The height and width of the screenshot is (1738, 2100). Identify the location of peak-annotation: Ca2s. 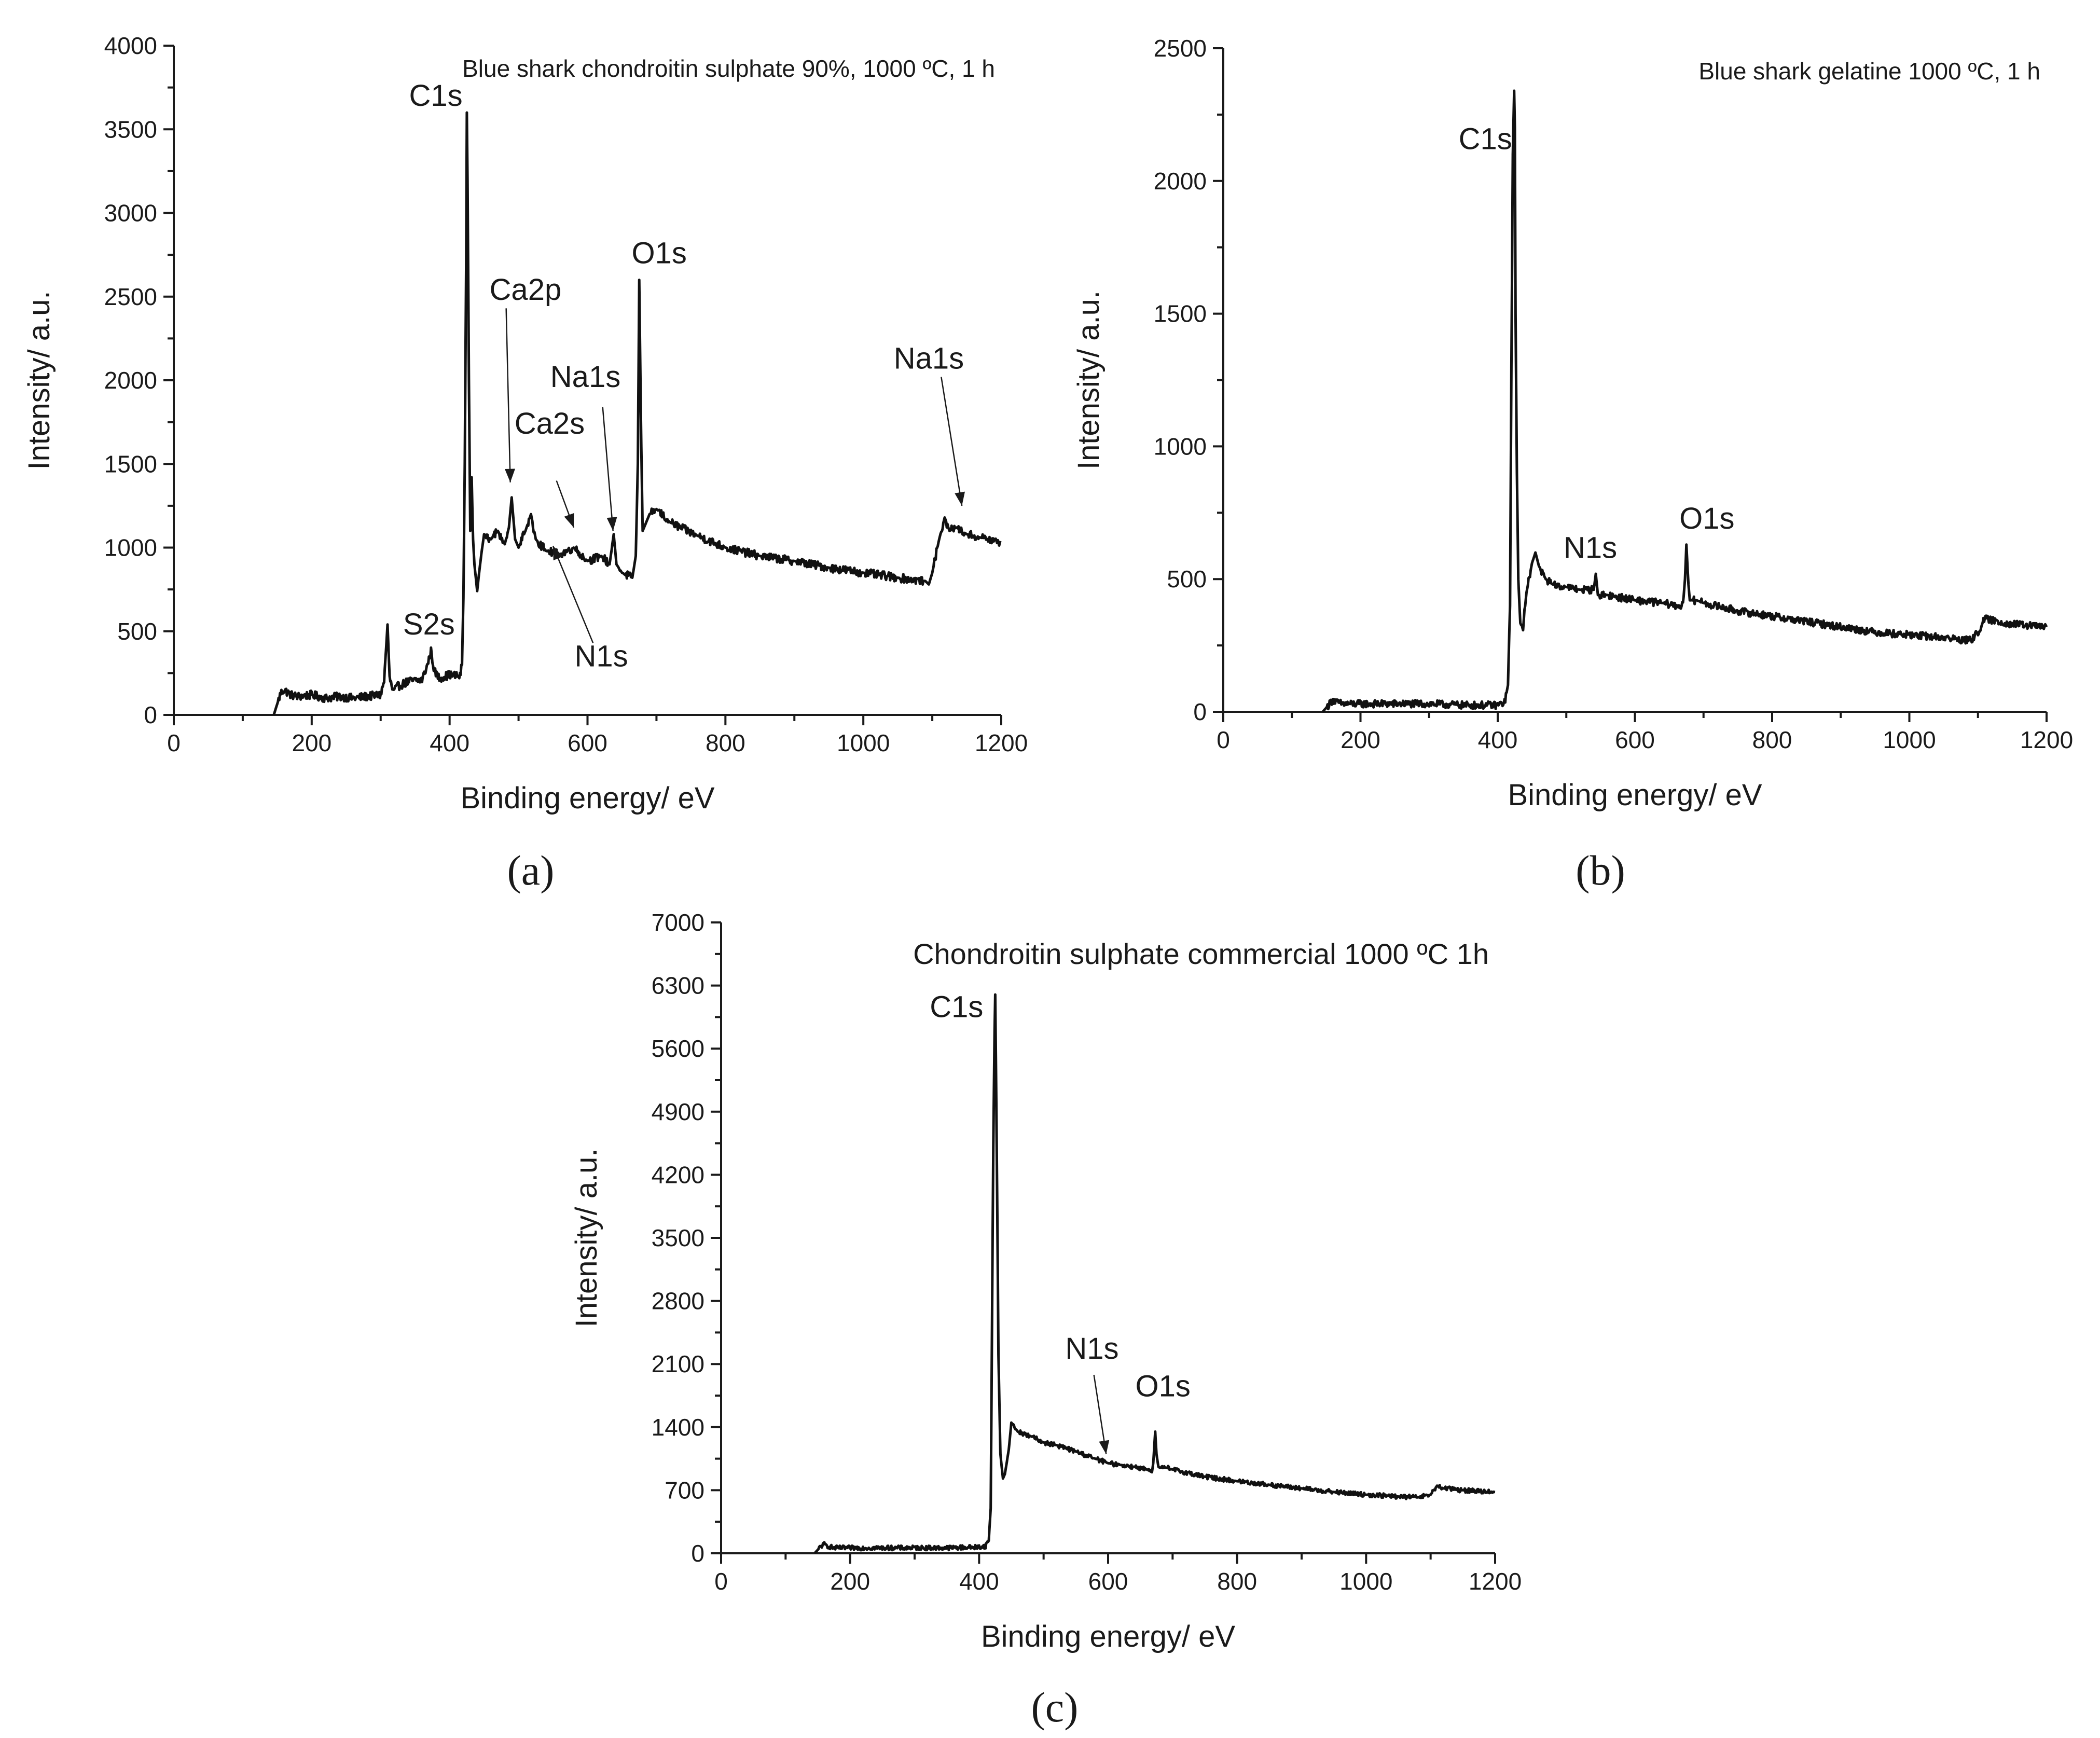
(550, 424).